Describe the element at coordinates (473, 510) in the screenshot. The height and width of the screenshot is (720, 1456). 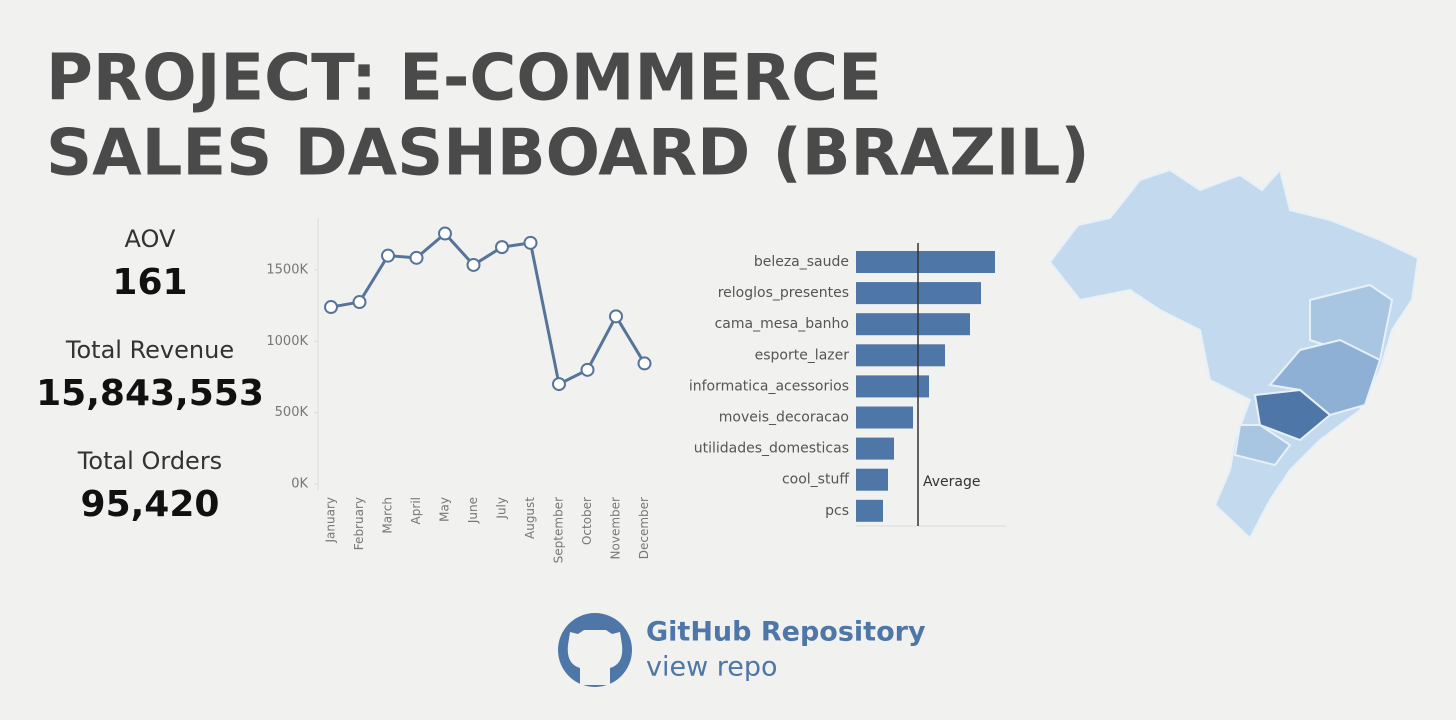
I see `x-tick-label: June` at that location.